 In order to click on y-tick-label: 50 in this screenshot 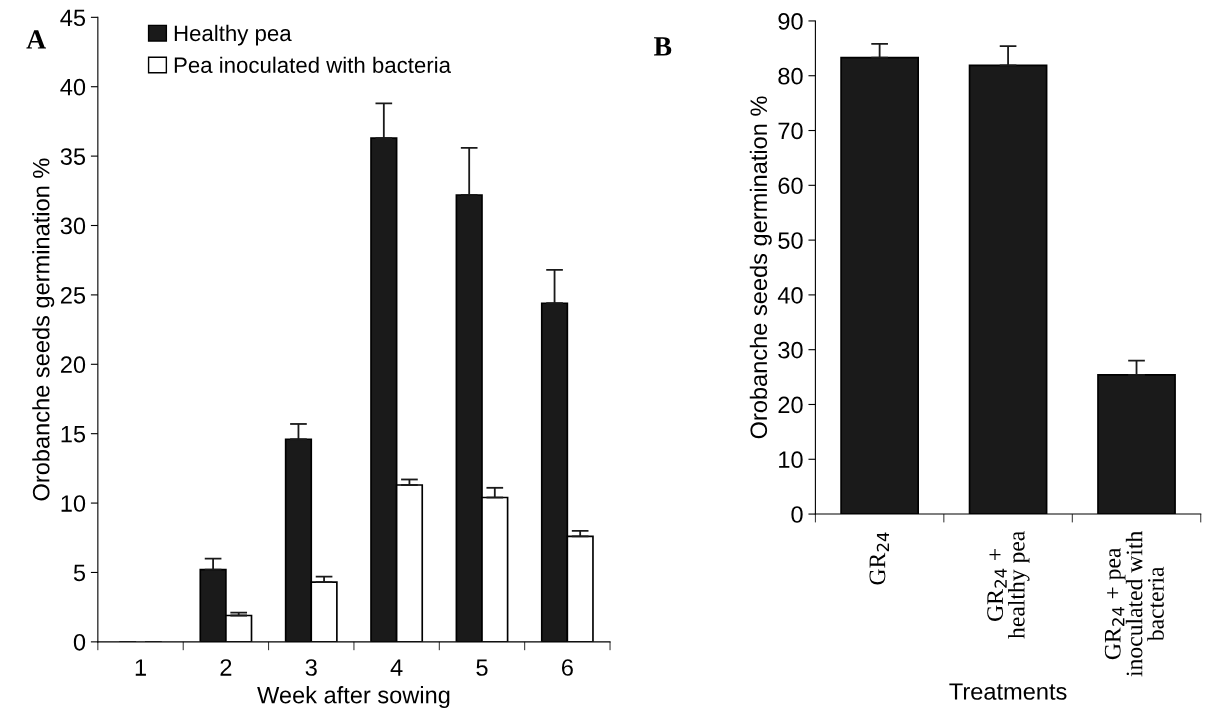, I will do `click(790, 240)`.